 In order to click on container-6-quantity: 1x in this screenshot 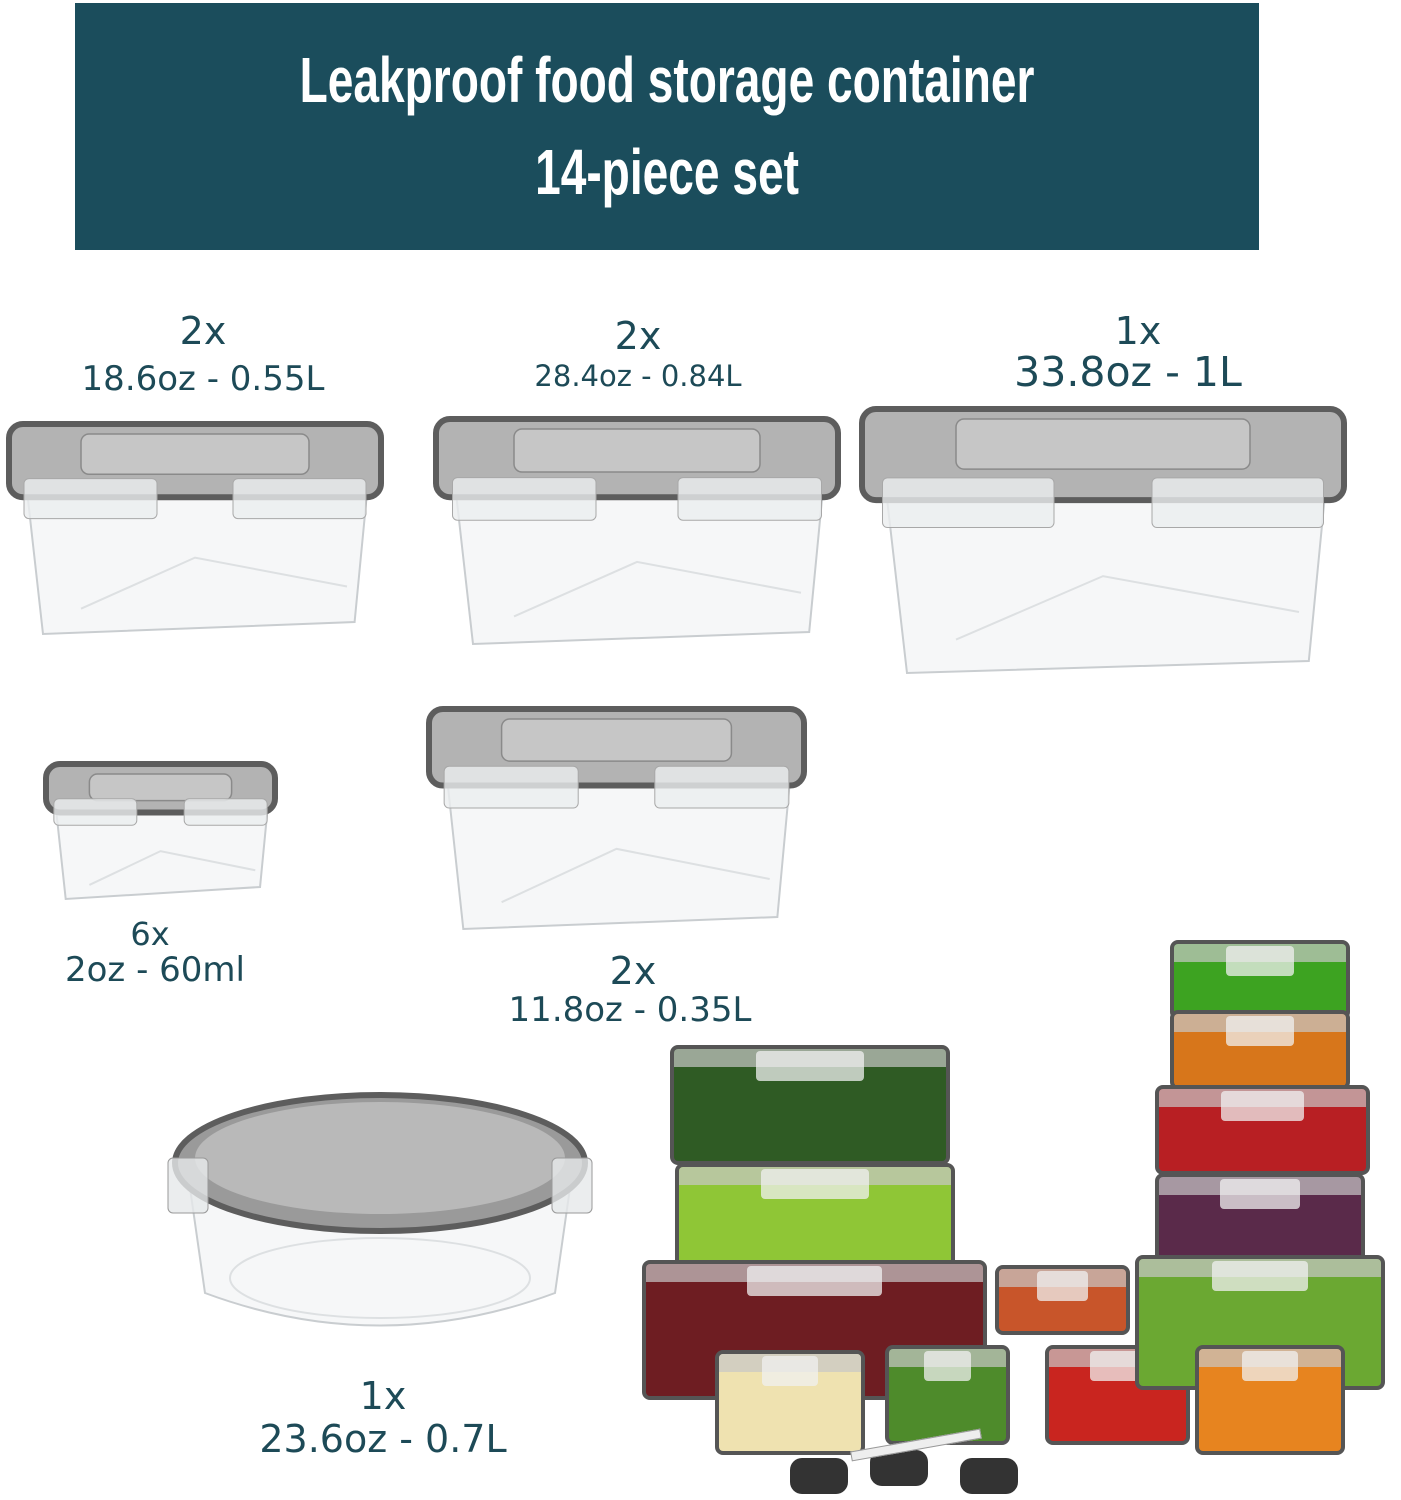, I will do `click(383, 1396)`.